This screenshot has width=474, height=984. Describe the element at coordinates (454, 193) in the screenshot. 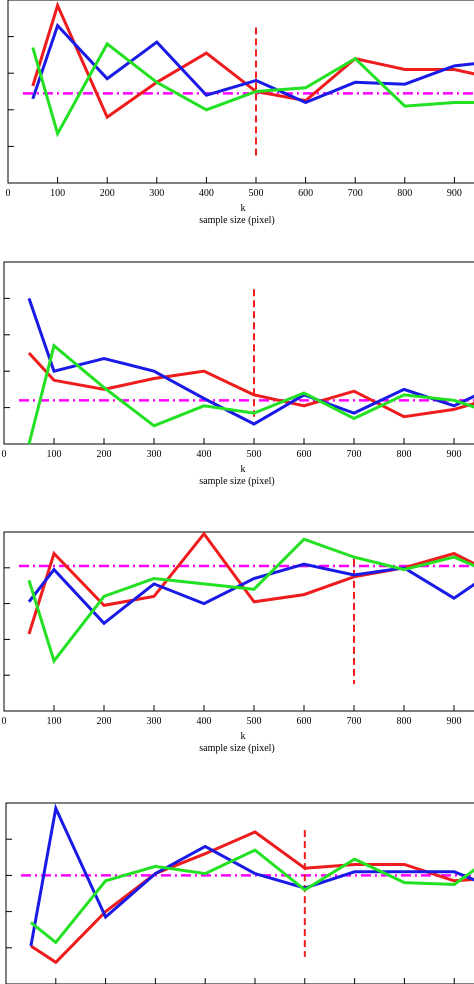

I see `x-tick-label-1-9: 900` at that location.